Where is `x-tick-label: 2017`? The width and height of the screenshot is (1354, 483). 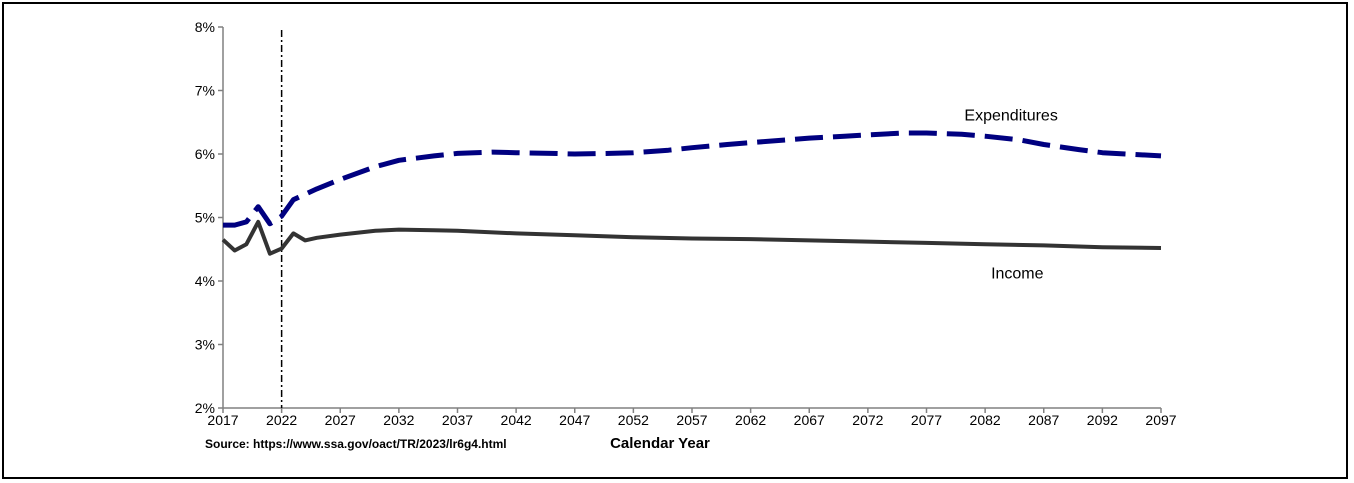
x-tick-label: 2017 is located at coordinates (222, 420).